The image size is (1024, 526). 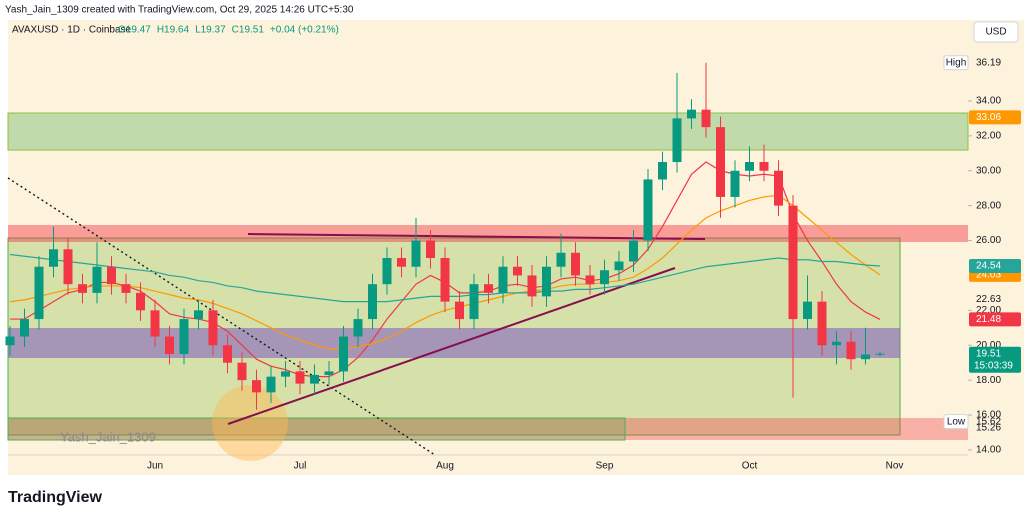 What do you see at coordinates (996, 247) in the screenshot?
I see `price-axis` at bounding box center [996, 247].